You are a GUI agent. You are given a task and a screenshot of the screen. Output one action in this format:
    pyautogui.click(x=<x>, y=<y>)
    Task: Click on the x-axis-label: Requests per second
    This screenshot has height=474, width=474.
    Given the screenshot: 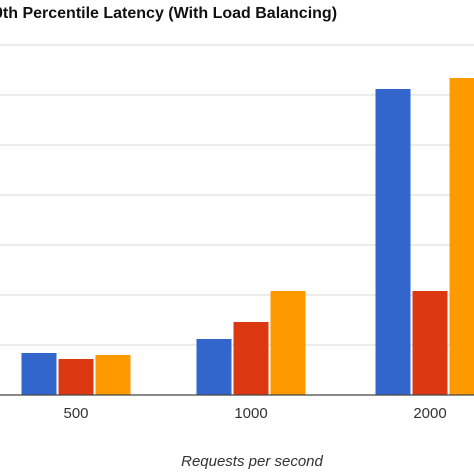 What is the action you would take?
    pyautogui.click(x=252, y=461)
    